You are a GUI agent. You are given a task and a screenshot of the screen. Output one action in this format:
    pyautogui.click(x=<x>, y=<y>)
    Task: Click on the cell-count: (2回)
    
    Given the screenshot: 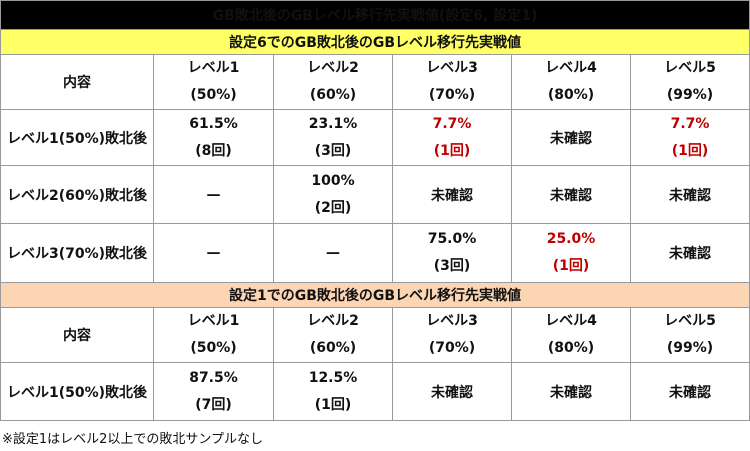 What is the action you would take?
    pyautogui.click(x=333, y=207)
    